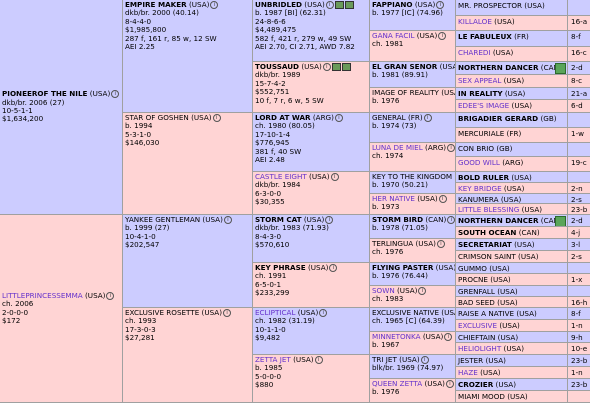 The height and width of the screenshot is (403, 590). What do you see at coordinates (579, 120) in the screenshot?
I see `family-cell` at bounding box center [579, 120].